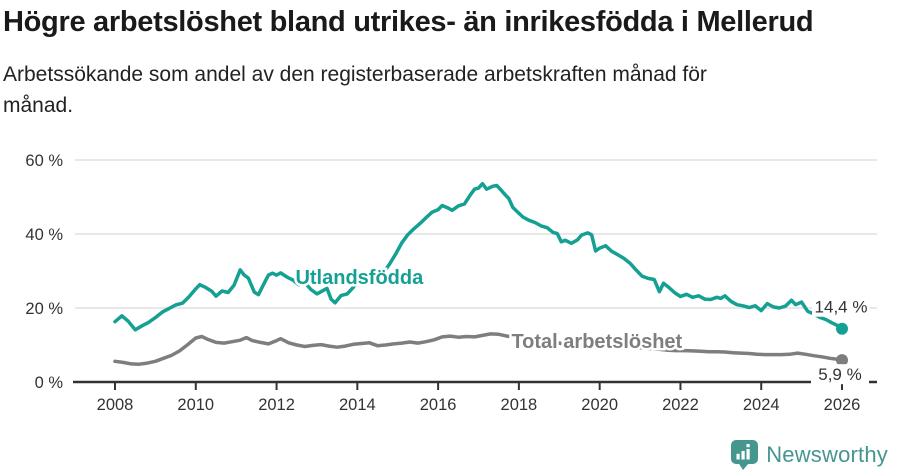 The image size is (900, 474). I want to click on series-label: Total arbetslöshet, so click(596, 342).